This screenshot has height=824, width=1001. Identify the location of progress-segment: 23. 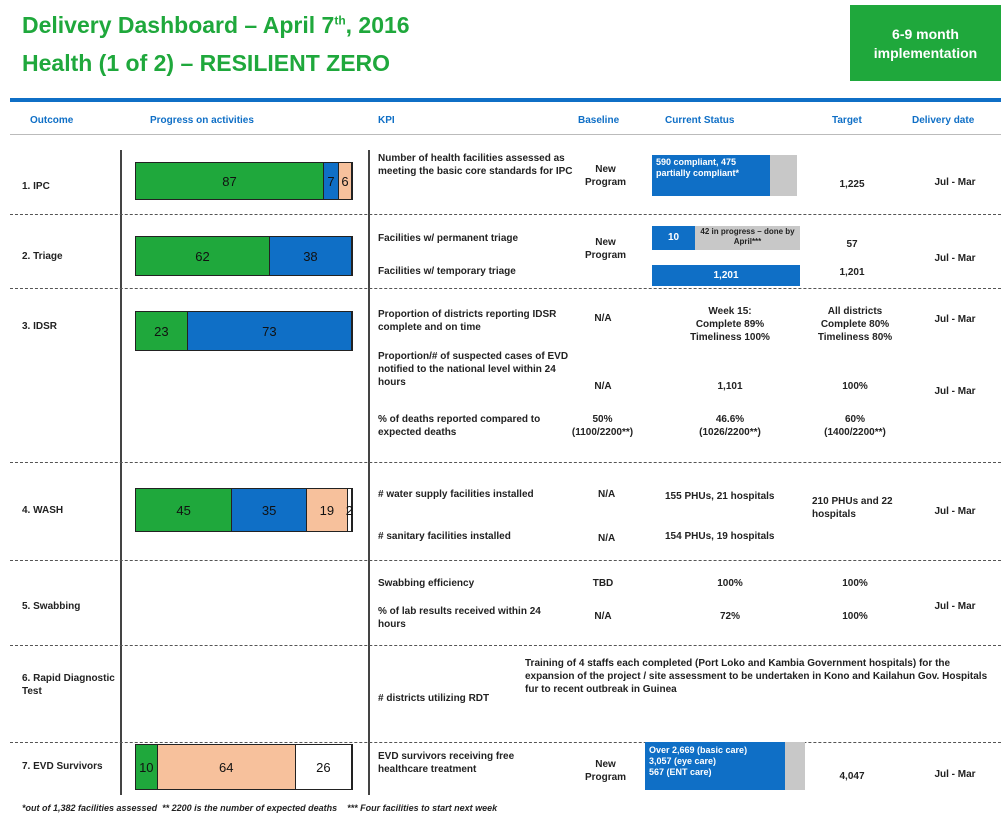
(162, 331).